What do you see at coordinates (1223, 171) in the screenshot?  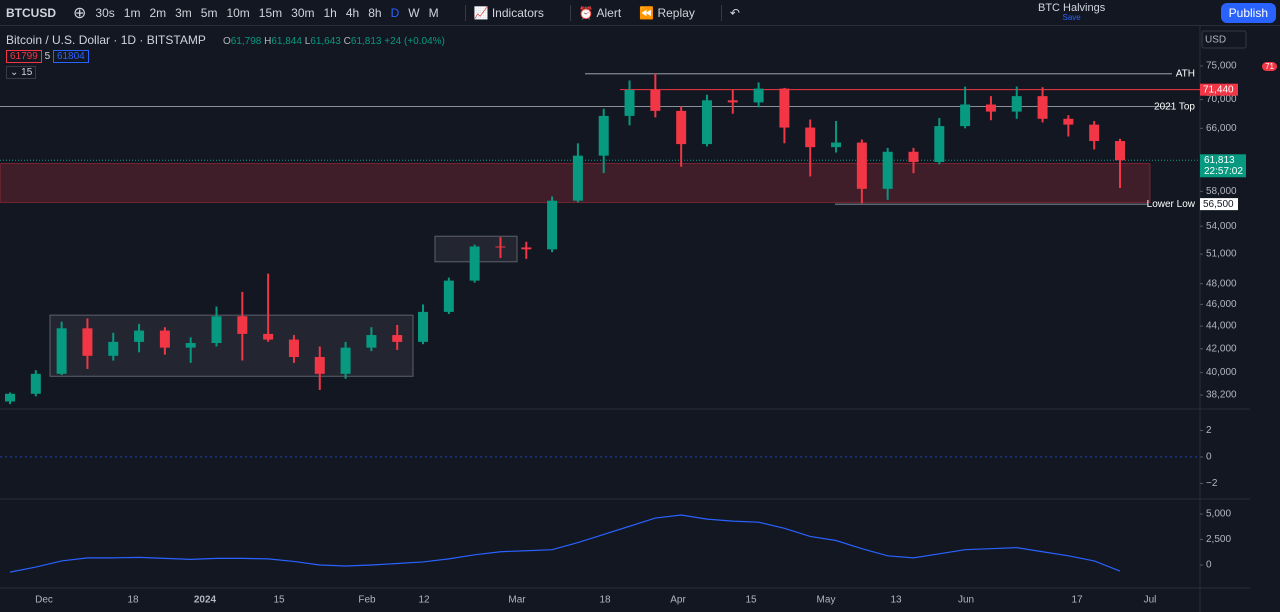 I see `countdown: 22:57:02` at bounding box center [1223, 171].